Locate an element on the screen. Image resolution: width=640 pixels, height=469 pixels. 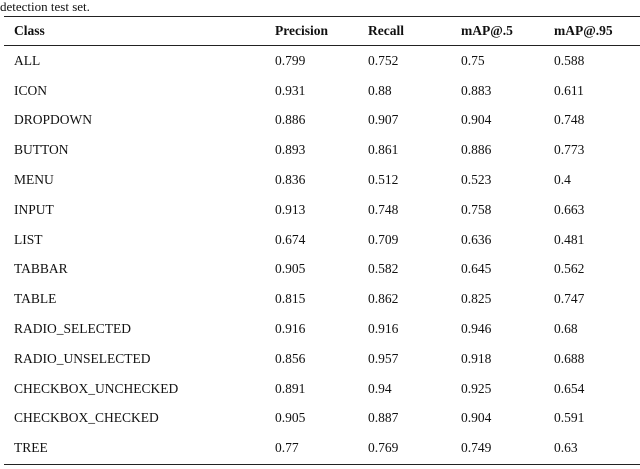
value-cell: 0.862 is located at coordinates (383, 299).